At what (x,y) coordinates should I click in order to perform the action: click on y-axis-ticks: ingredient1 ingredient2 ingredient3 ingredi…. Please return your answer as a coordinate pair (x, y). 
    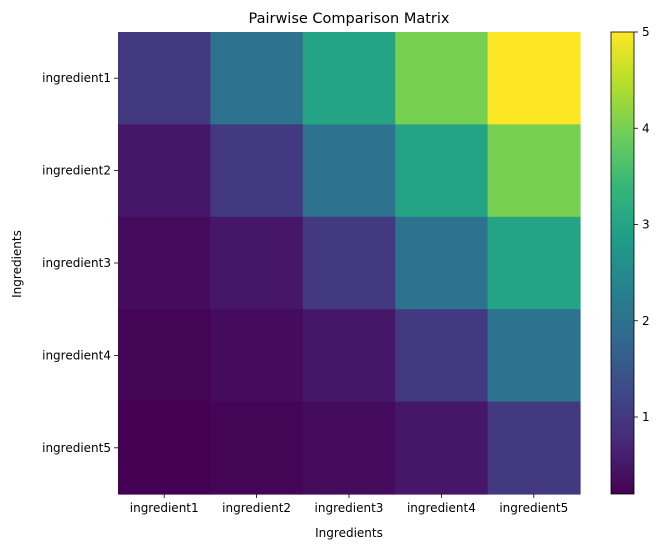
    Looking at the image, I should click on (80, 263).